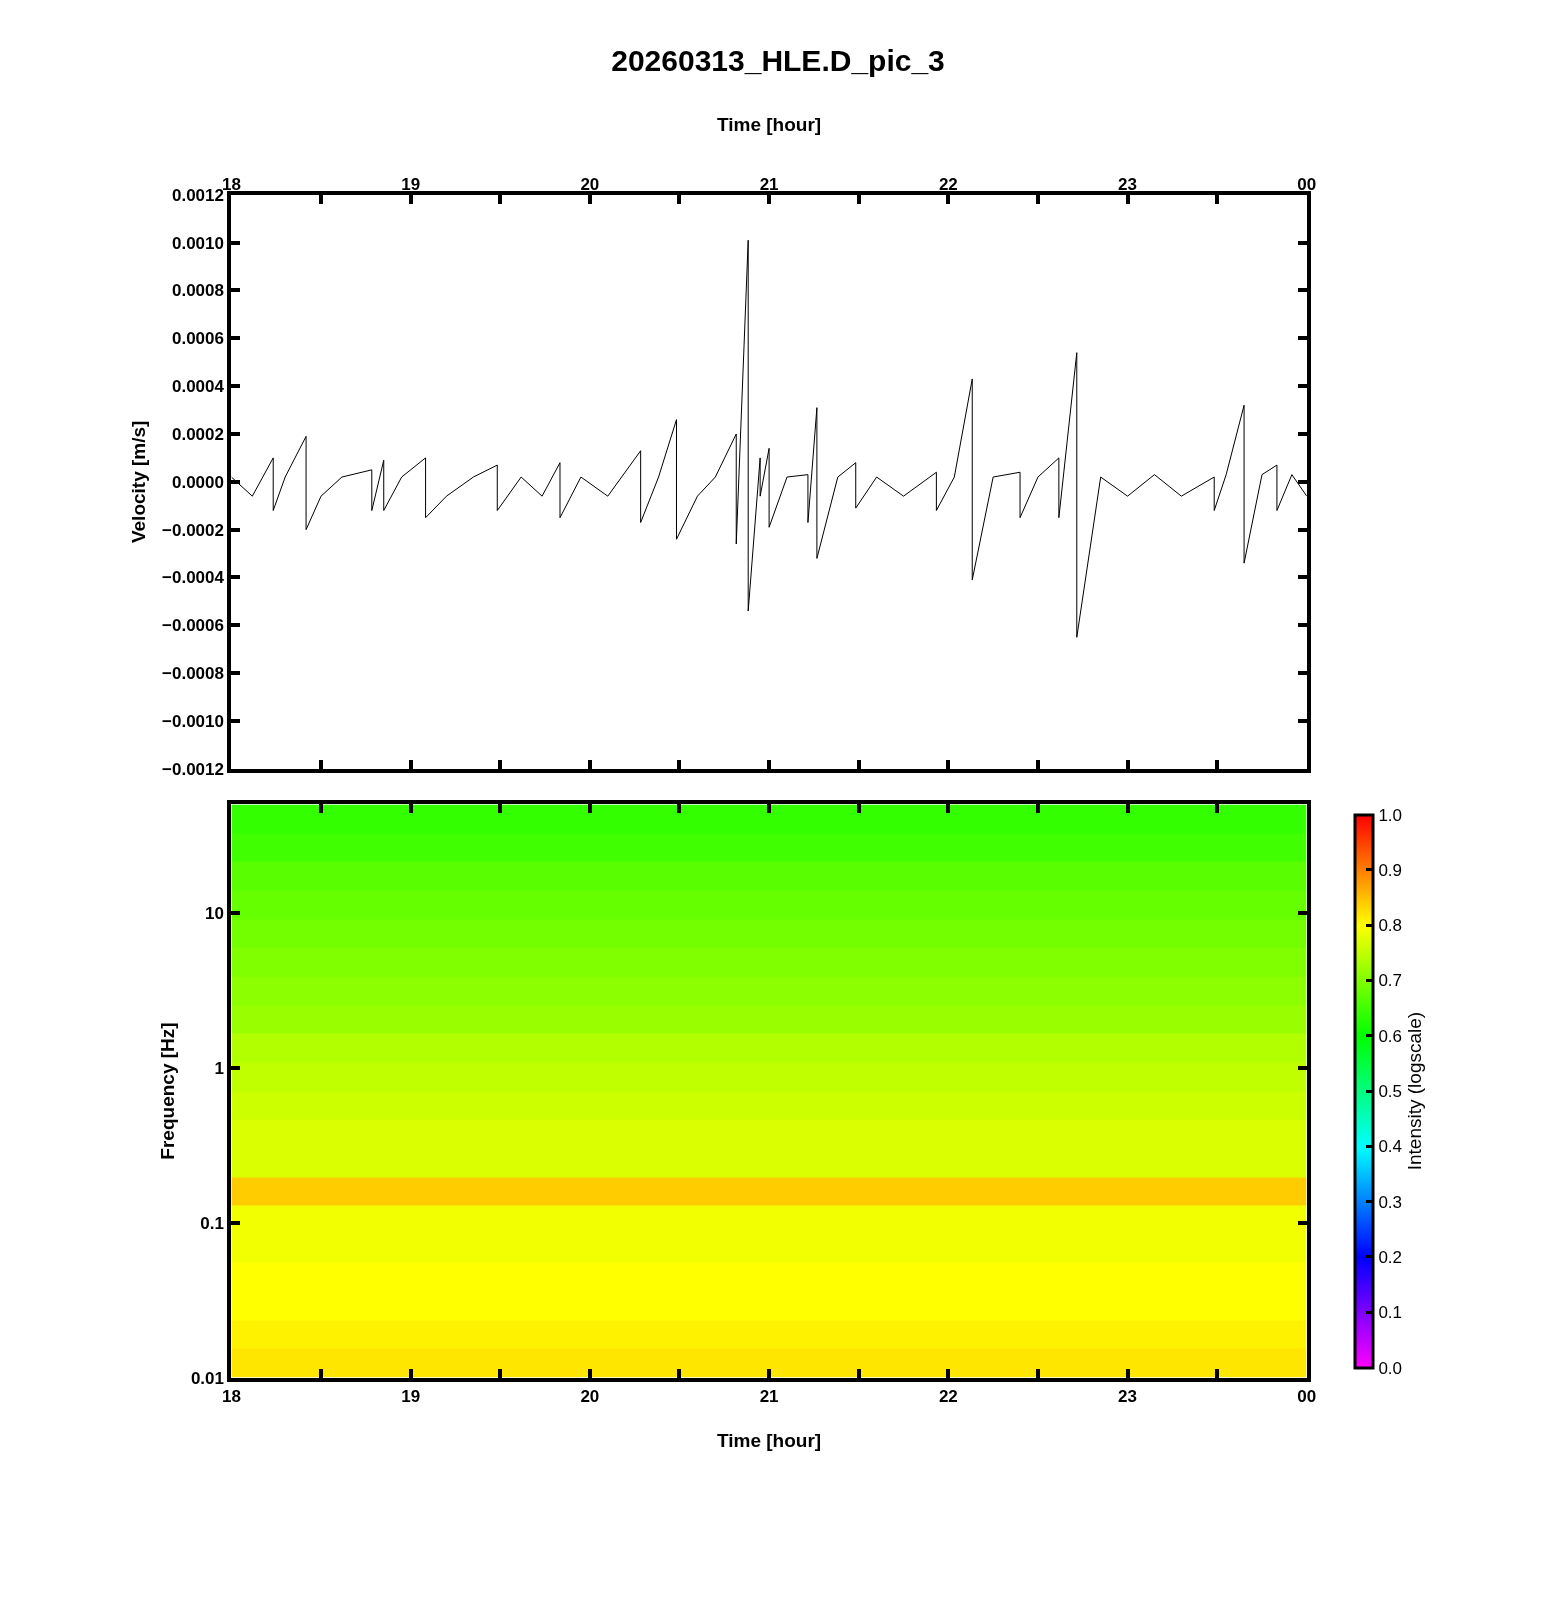 Image resolution: width=1556 pixels, height=1600 pixels. I want to click on color-bar-label: 0.9, so click(1390, 870).